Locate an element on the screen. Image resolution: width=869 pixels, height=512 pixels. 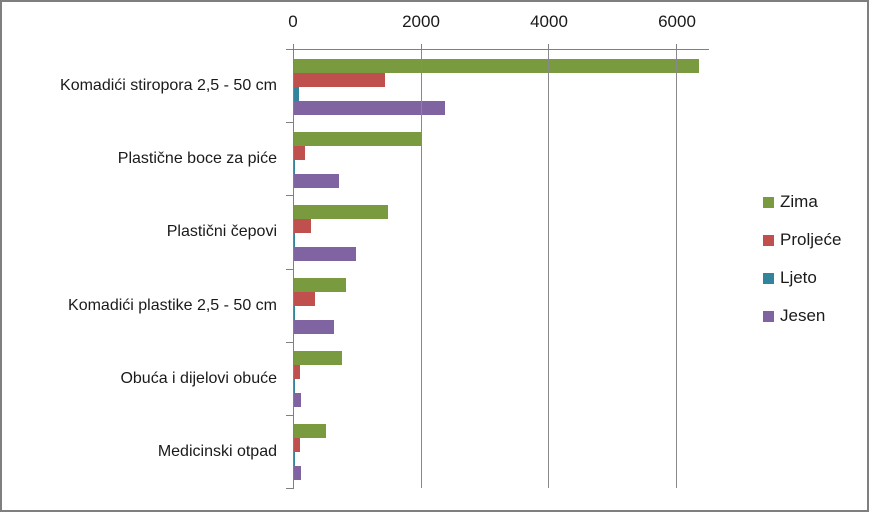
x-axis-tick-label: 2000 is located at coordinates (421, 21).